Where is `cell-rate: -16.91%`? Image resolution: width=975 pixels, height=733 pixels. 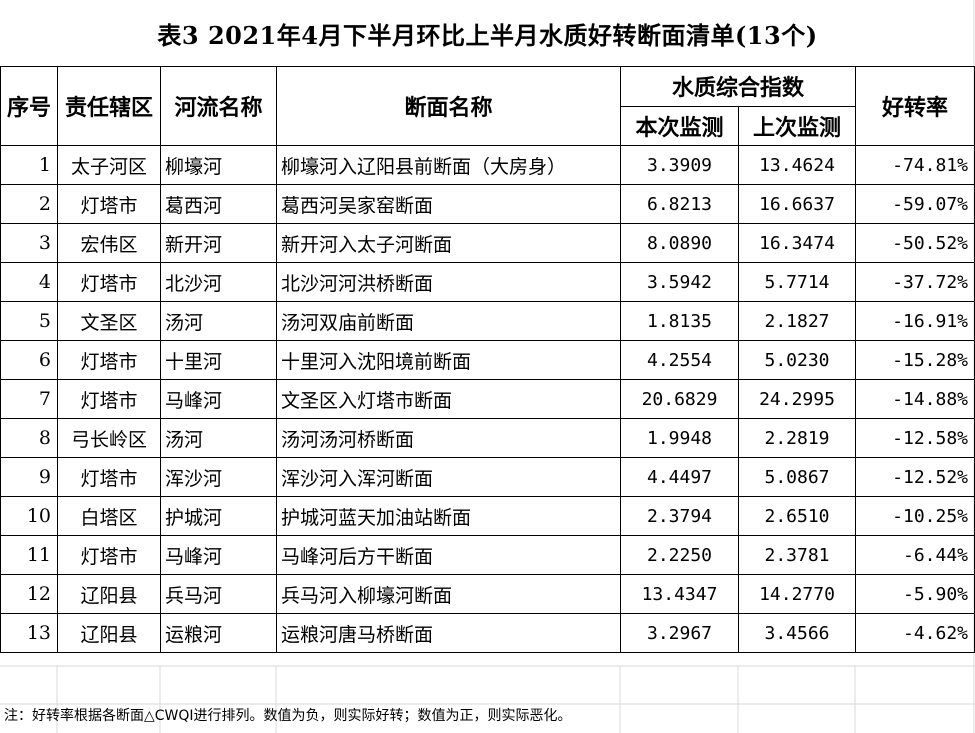
cell-rate: -16.91% is located at coordinates (915, 321).